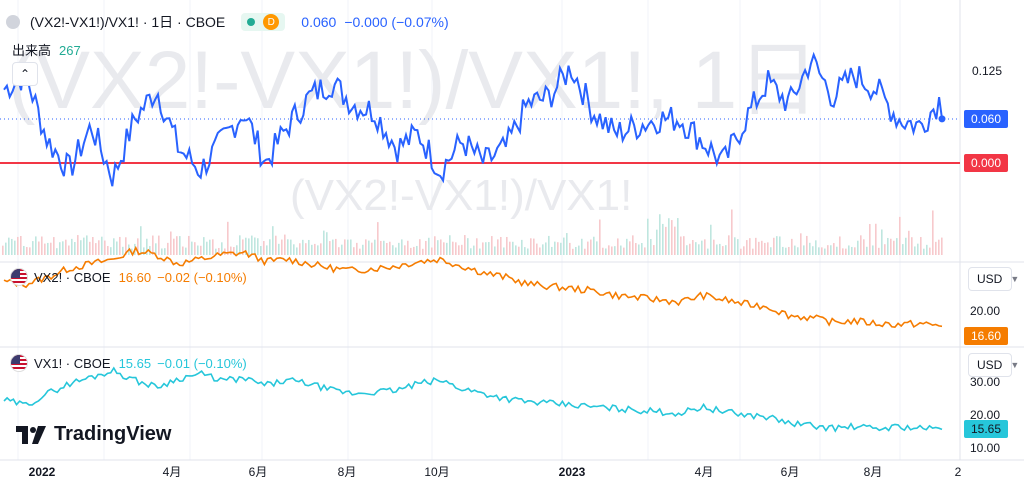  I want to click on tradingview-logo: TradingView, so click(93, 434).